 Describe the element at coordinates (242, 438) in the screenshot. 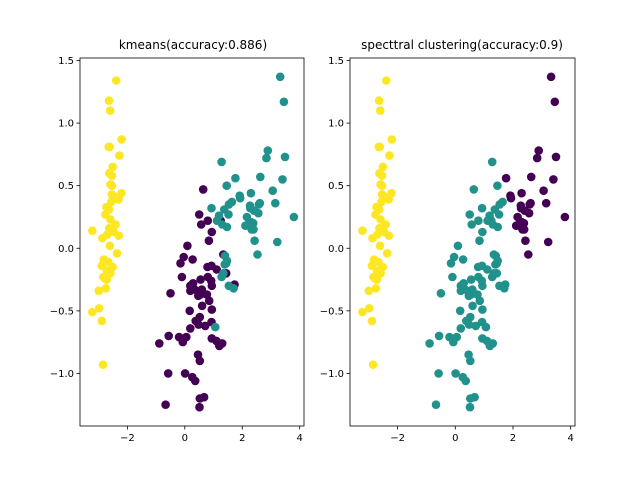

I see `x-tick-label: 2` at that location.